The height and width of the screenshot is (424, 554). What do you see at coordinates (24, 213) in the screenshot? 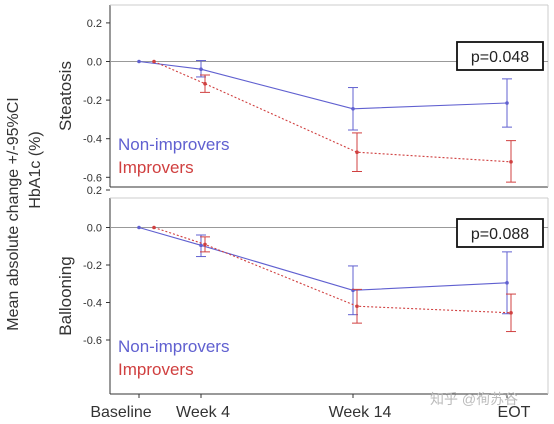
I see `y-axis-title: Mean absolute change +/-95%CI HbA1c (%)` at bounding box center [24, 213].